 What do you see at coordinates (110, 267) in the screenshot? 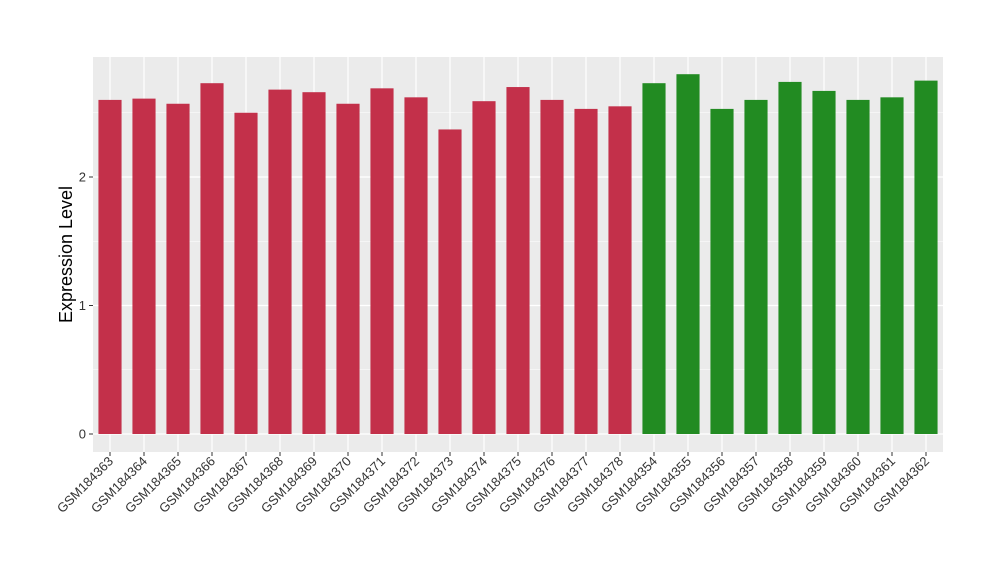
I see `bar-GSM184363` at bounding box center [110, 267].